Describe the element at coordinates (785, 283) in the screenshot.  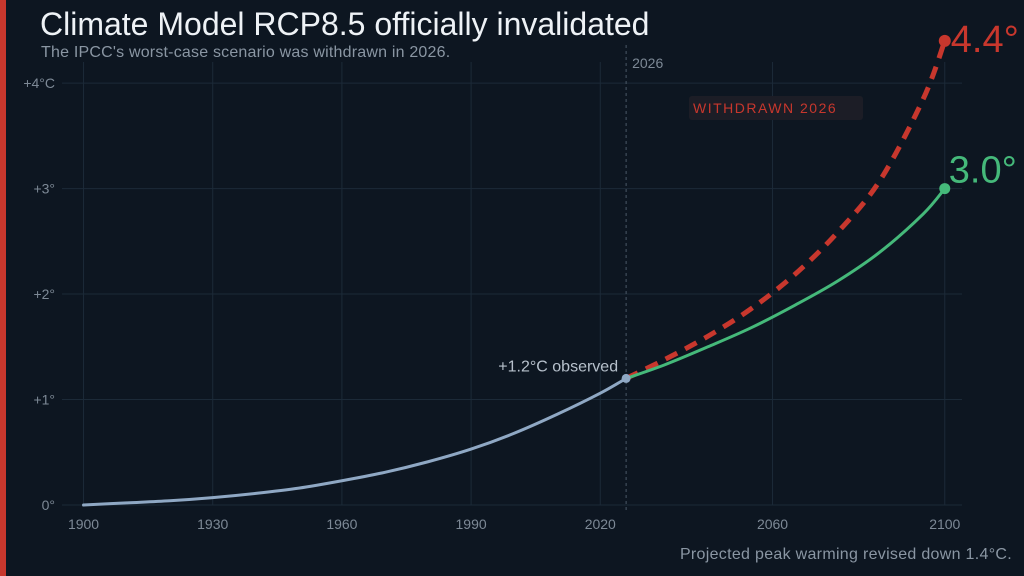
I see `revised-projection-line` at that location.